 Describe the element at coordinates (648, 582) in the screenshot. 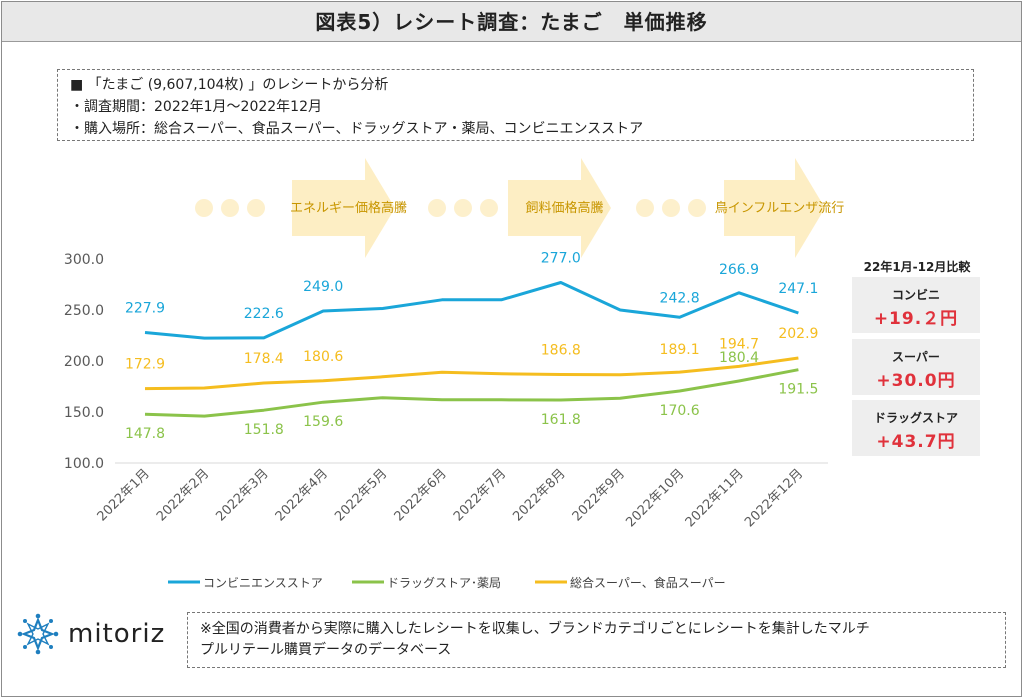

I see `legend-label: 総合スーパー、食品スーパー` at that location.